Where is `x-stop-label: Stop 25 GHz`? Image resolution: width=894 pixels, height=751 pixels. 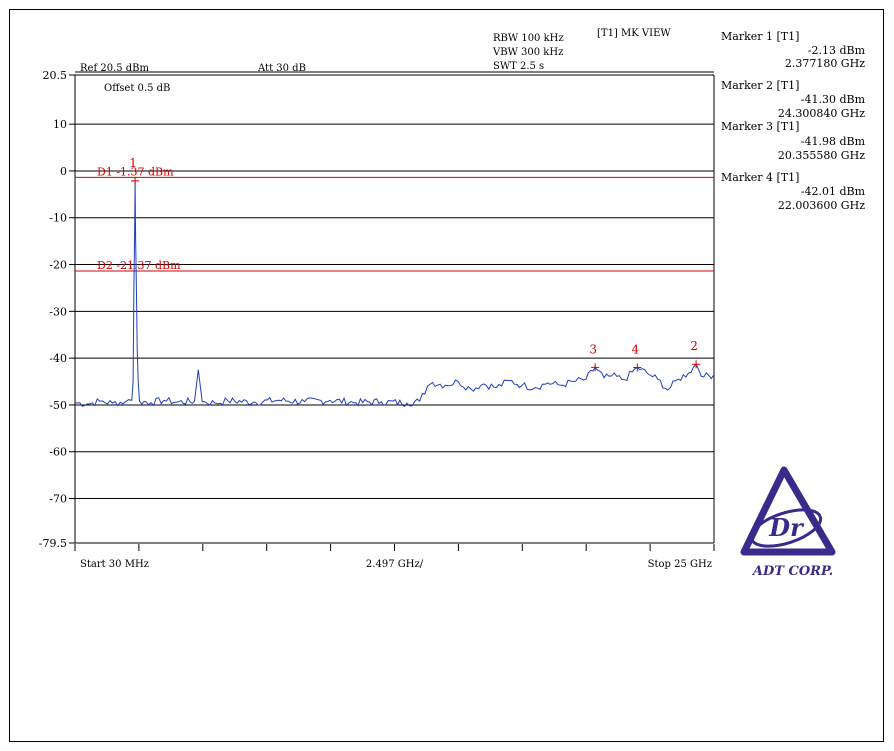
x-stop-label: Stop 25 GHz is located at coordinates (680, 564).